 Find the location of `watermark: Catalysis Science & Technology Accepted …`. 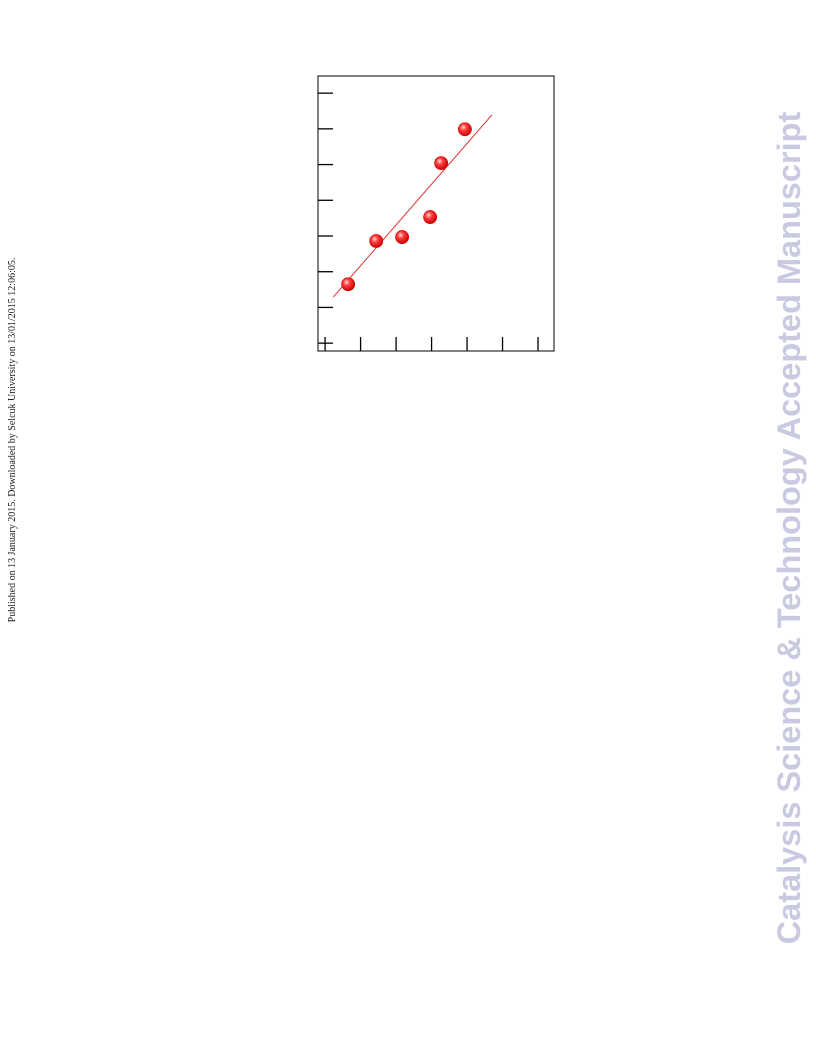

watermark: Catalysis Science & Technology Accepted … is located at coordinates (789, 528).